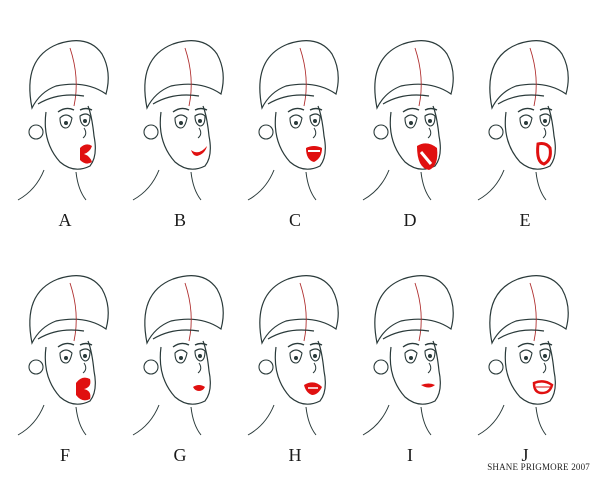  I want to click on frame-j: J, so click(525, 360).